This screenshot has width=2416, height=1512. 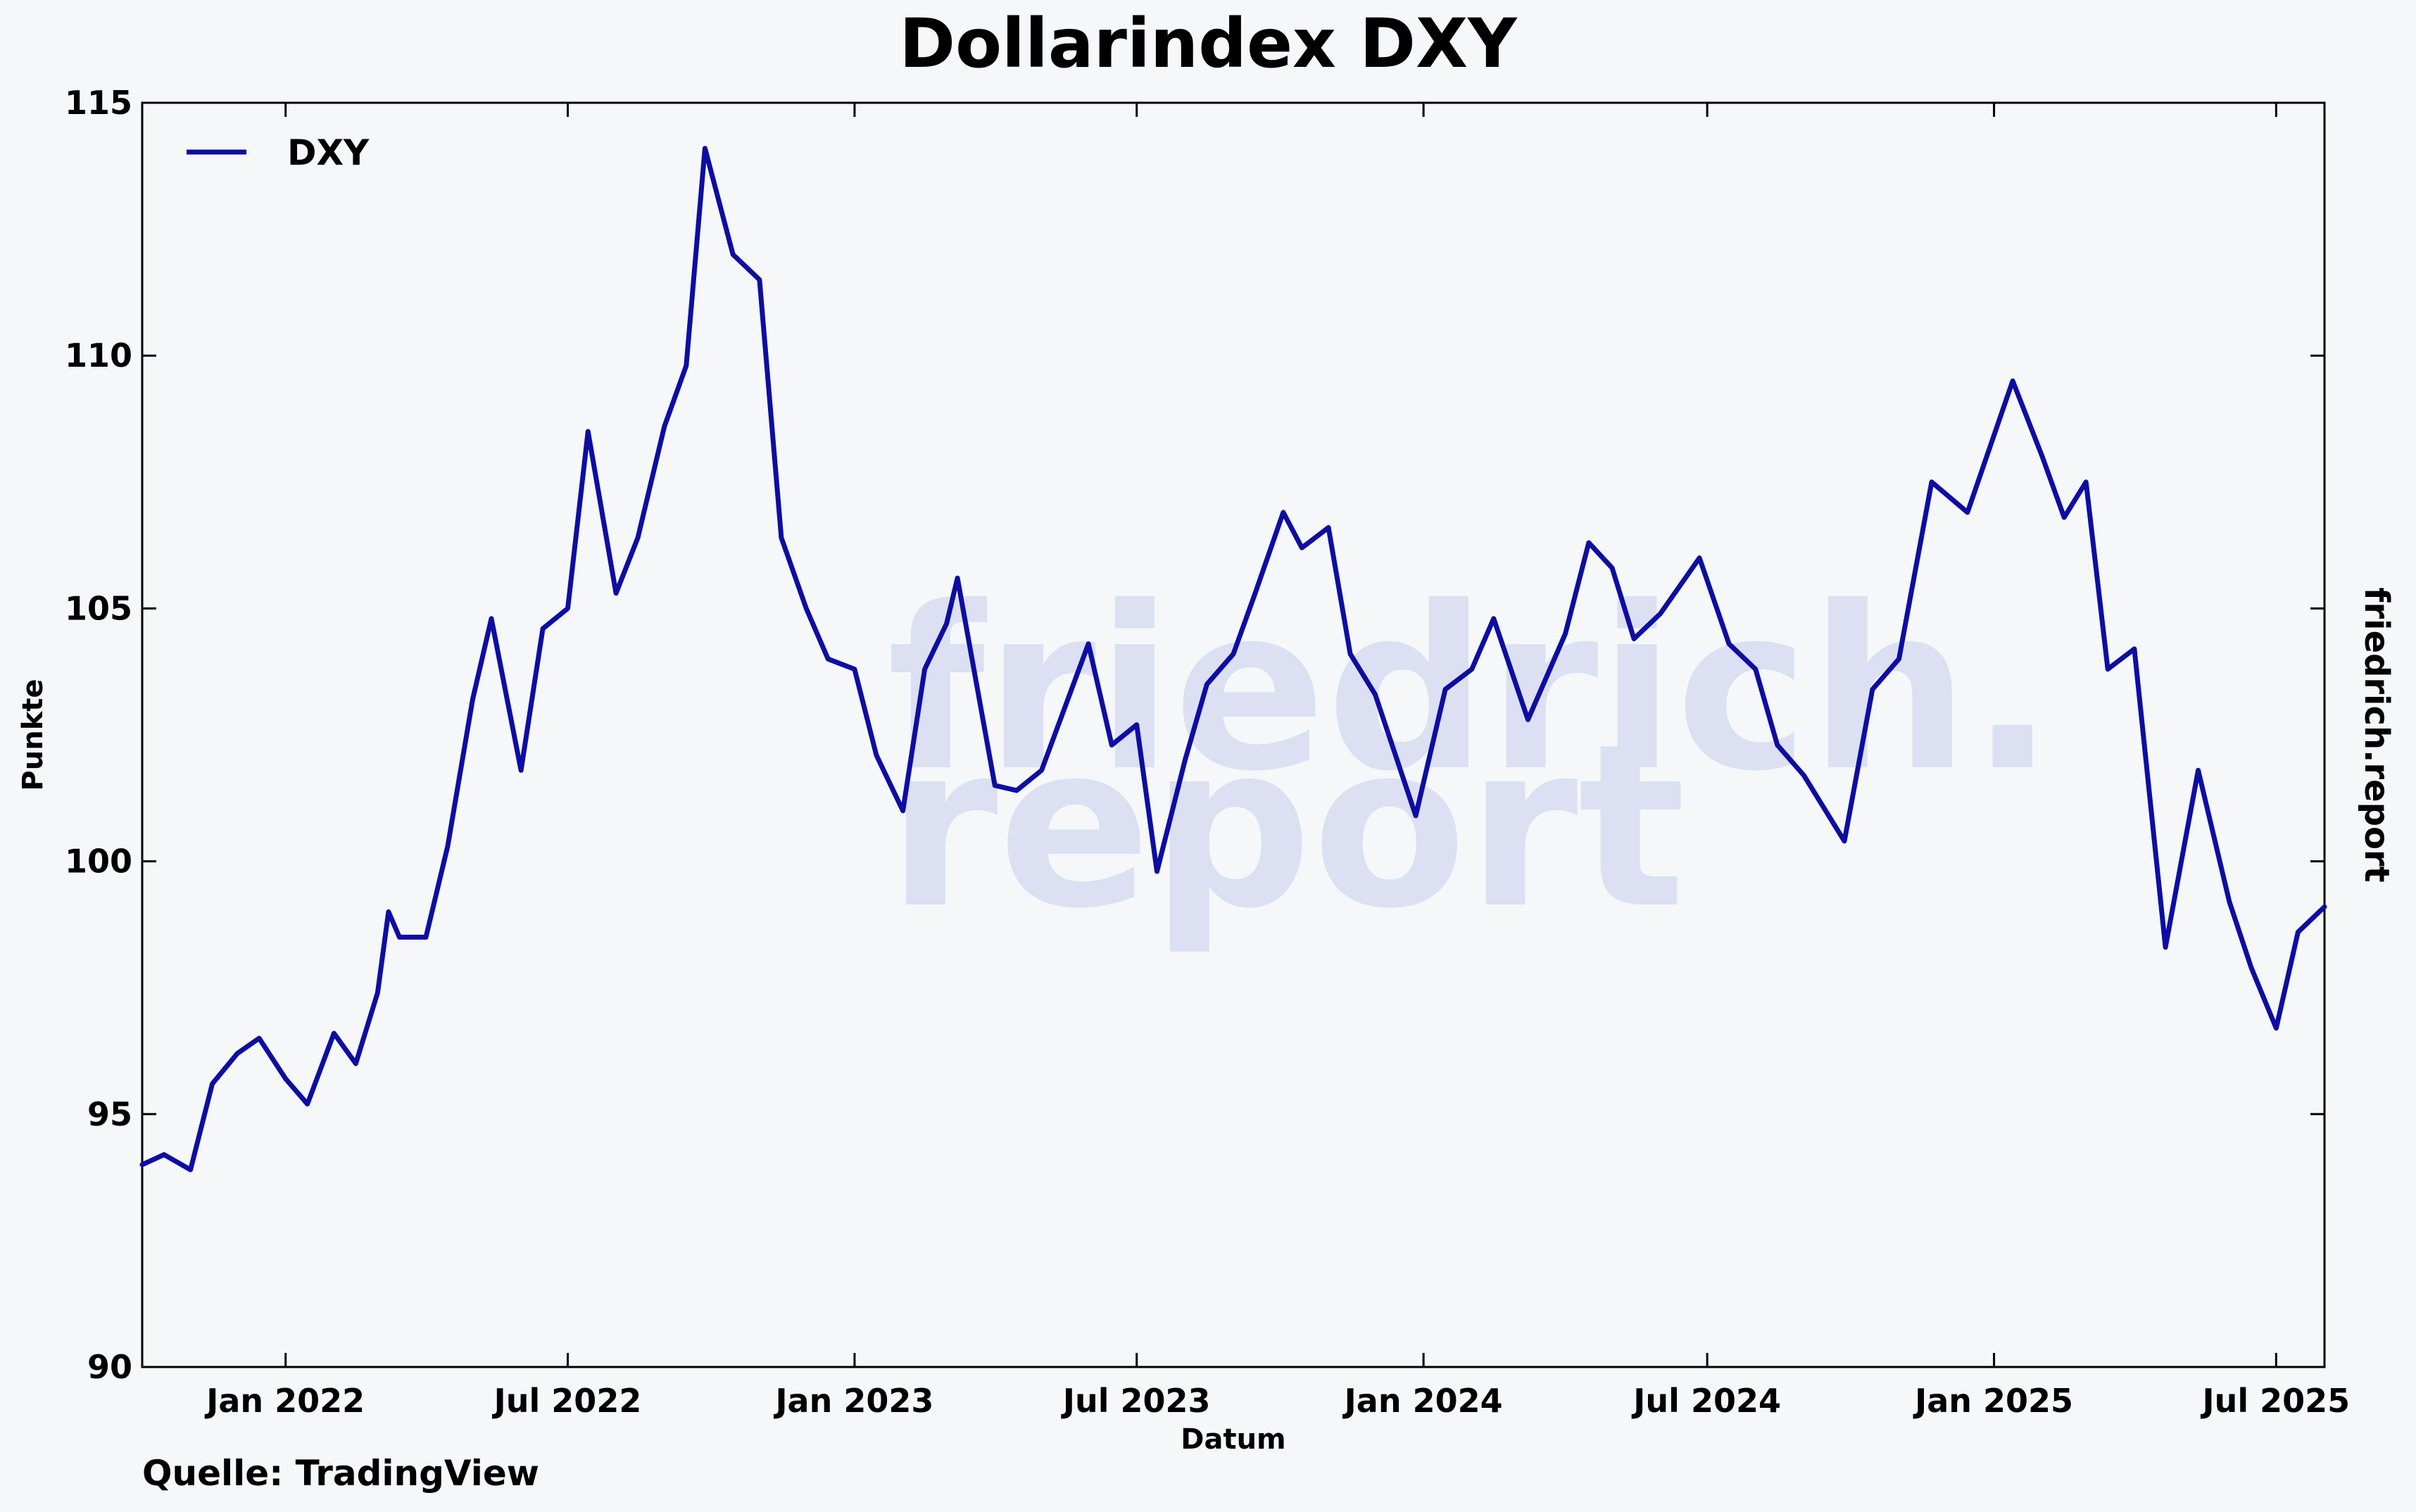 What do you see at coordinates (567, 1401) in the screenshot?
I see `x-tick-label: Jul 2022` at bounding box center [567, 1401].